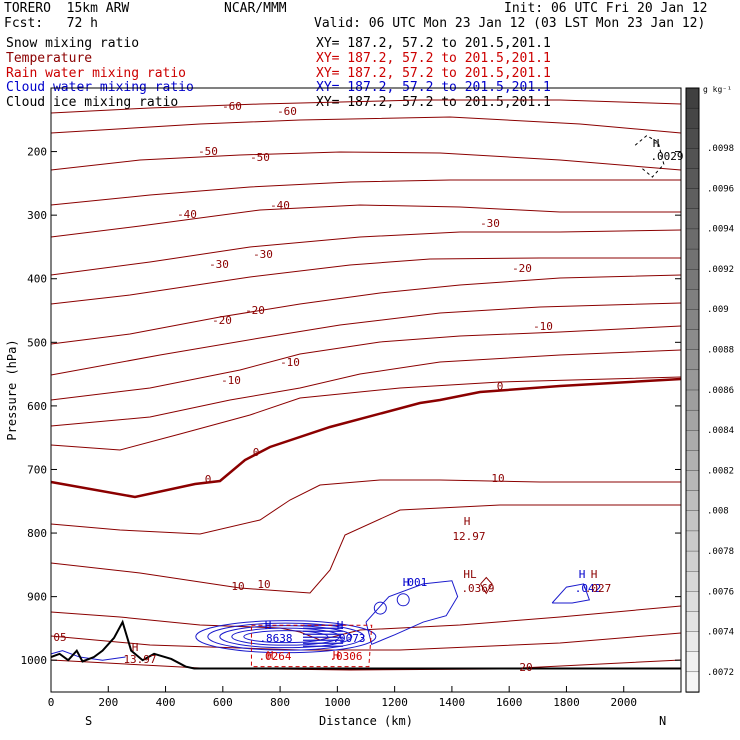 The width and height of the screenshot is (740, 740). What do you see at coordinates (566, 702) in the screenshot?
I see `x-tick-label: 1800` at bounding box center [566, 702].